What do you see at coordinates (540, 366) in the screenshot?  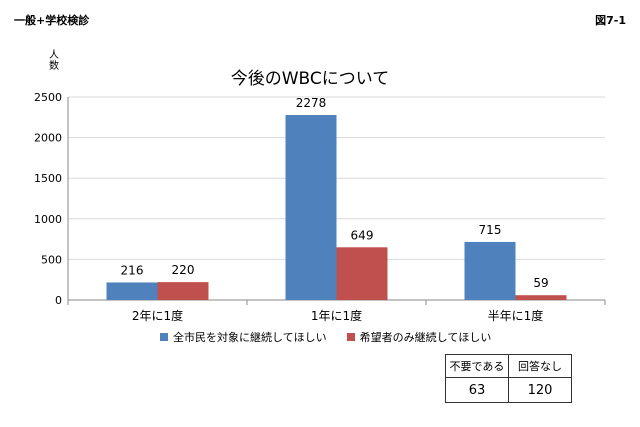 I see `stats-header-no-answer: 回答なし` at bounding box center [540, 366].